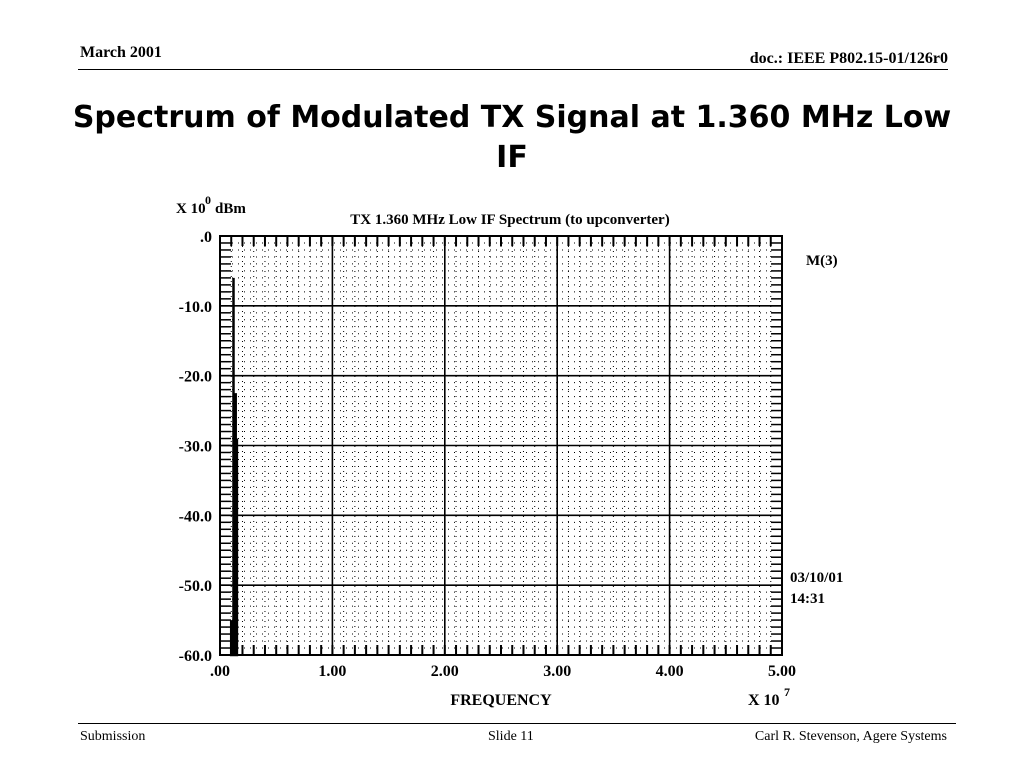 This screenshot has width=1024, height=768. What do you see at coordinates (513, 69) in the screenshot?
I see `header-divider` at bounding box center [513, 69].